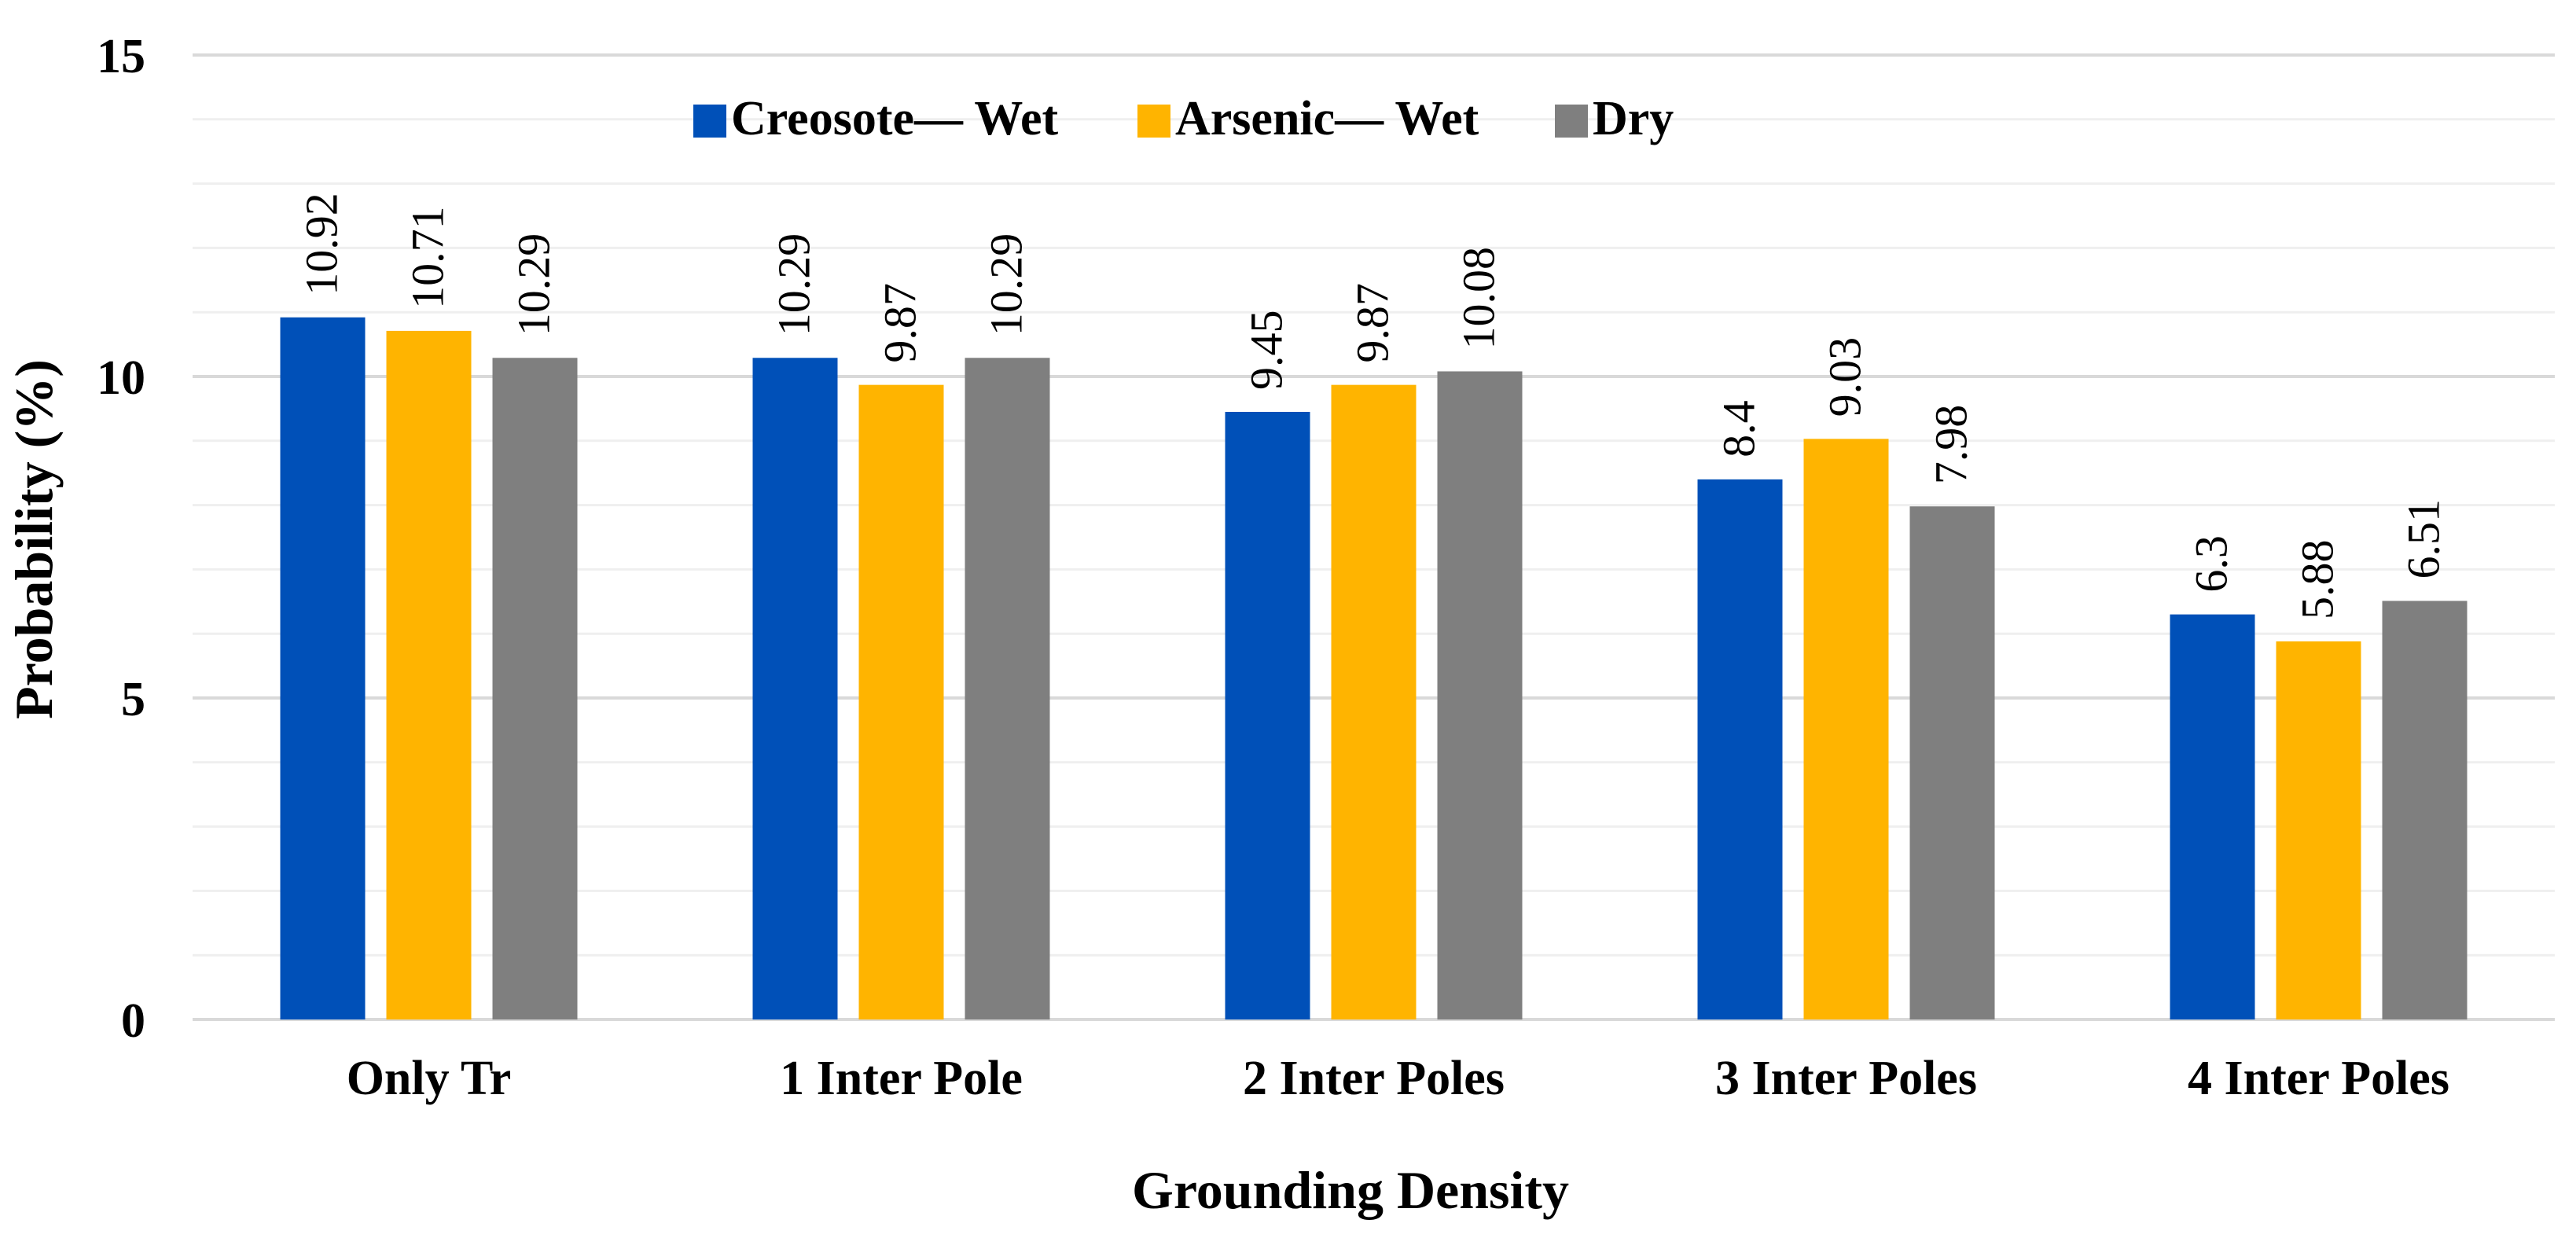  What do you see at coordinates (321, 245) in the screenshot?
I see `data-label: 10.92` at bounding box center [321, 245].